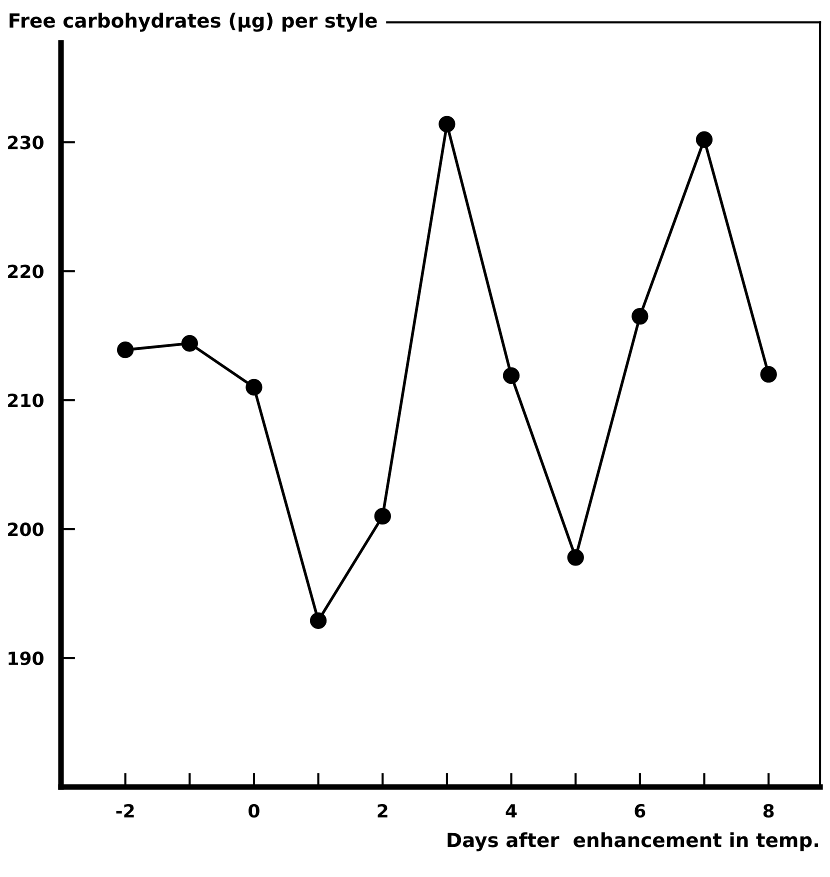 This screenshot has height=877, width=830. I want to click on y-tick-label: 200, so click(26, 529).